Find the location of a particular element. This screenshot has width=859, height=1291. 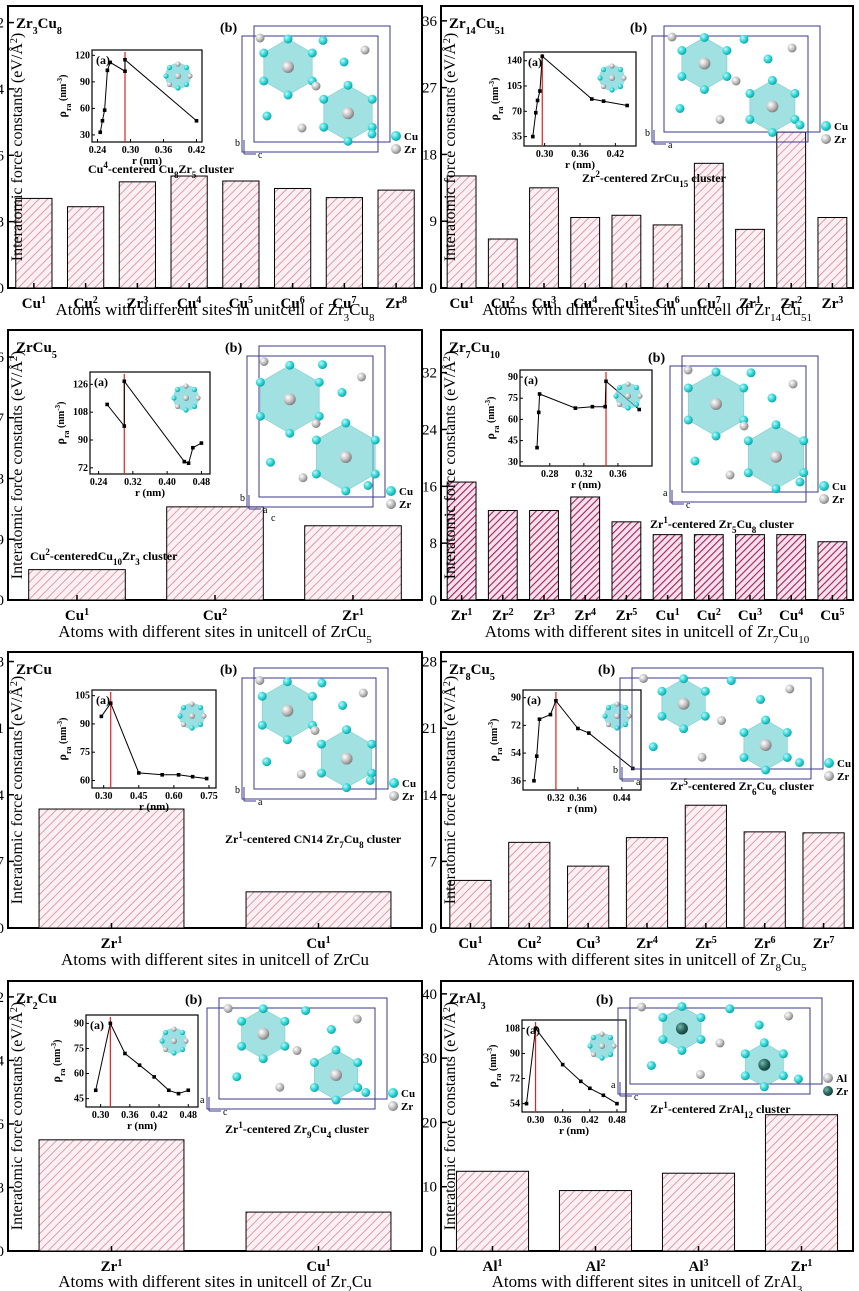

plot-frame is located at coordinates (215, 1116).